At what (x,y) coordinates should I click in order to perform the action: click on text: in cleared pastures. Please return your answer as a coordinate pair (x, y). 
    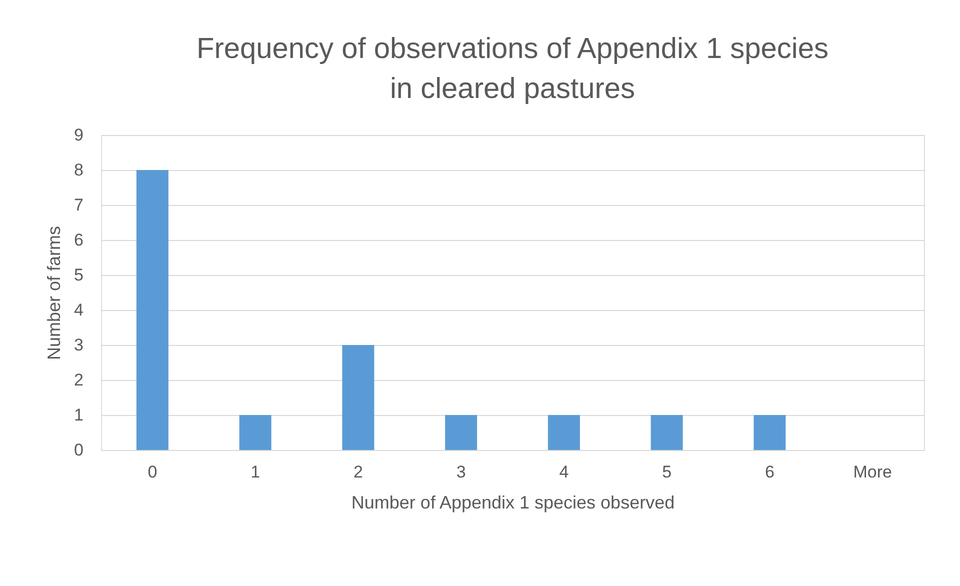
    Looking at the image, I should click on (513, 89).